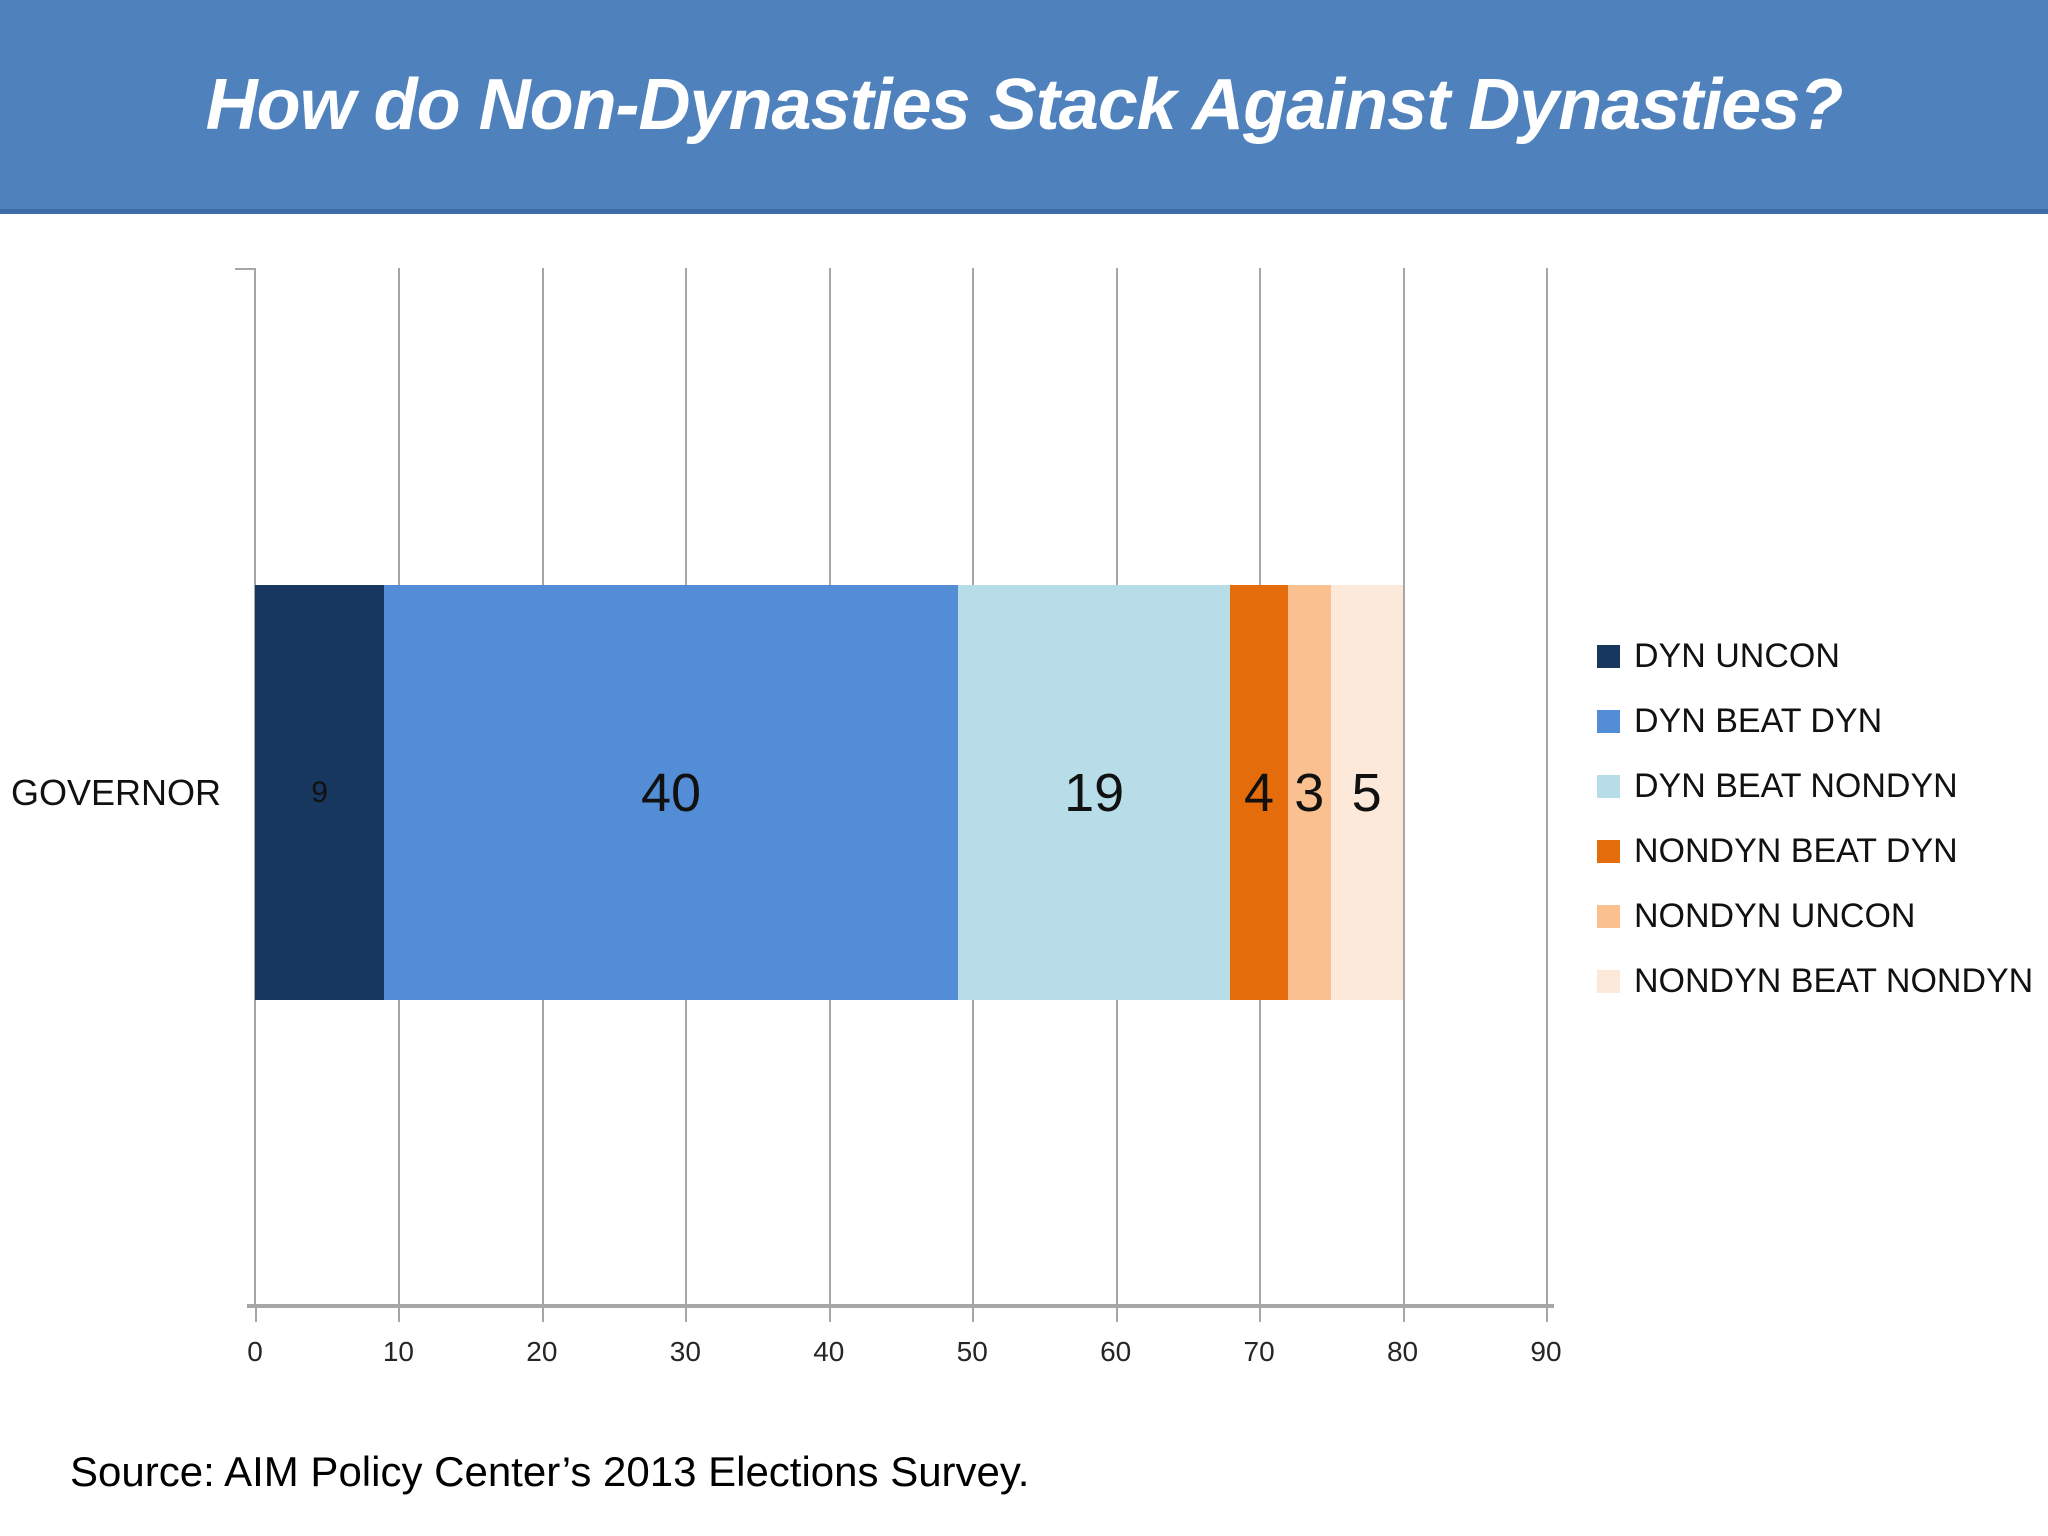  What do you see at coordinates (1834, 981) in the screenshot?
I see `legend-label: NONDYN BEAT NONDYN` at bounding box center [1834, 981].